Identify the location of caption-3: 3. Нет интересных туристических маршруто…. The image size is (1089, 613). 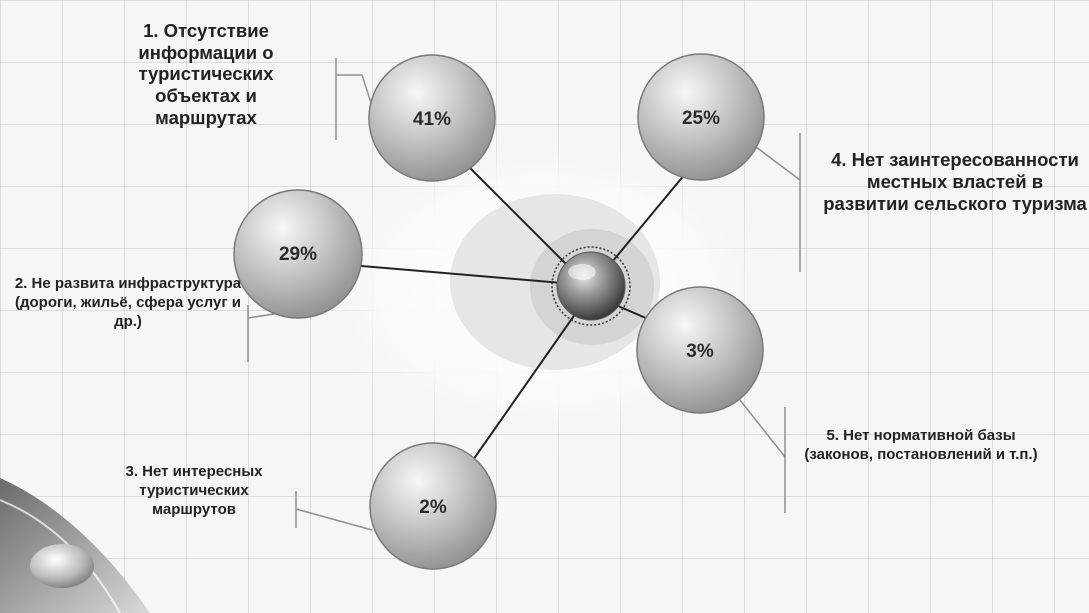
(194, 491).